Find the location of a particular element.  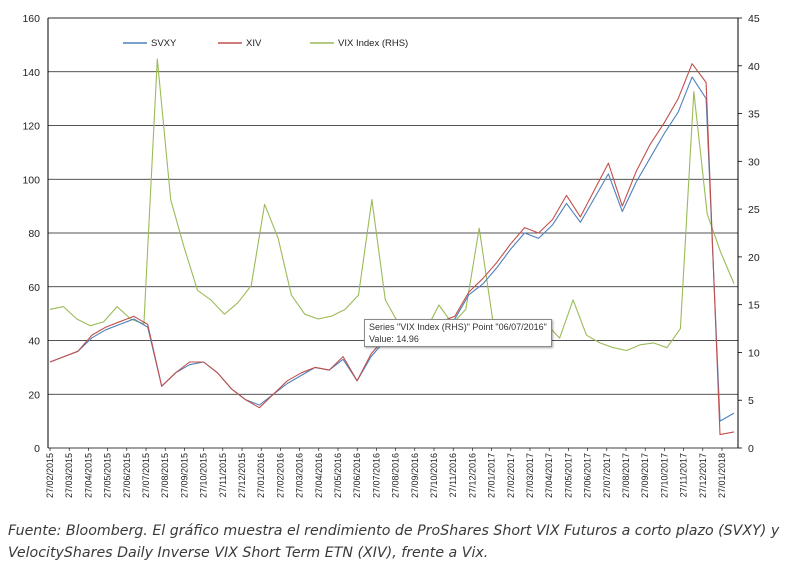

x-tick-label: 27/04/2015 is located at coordinates (88, 475).